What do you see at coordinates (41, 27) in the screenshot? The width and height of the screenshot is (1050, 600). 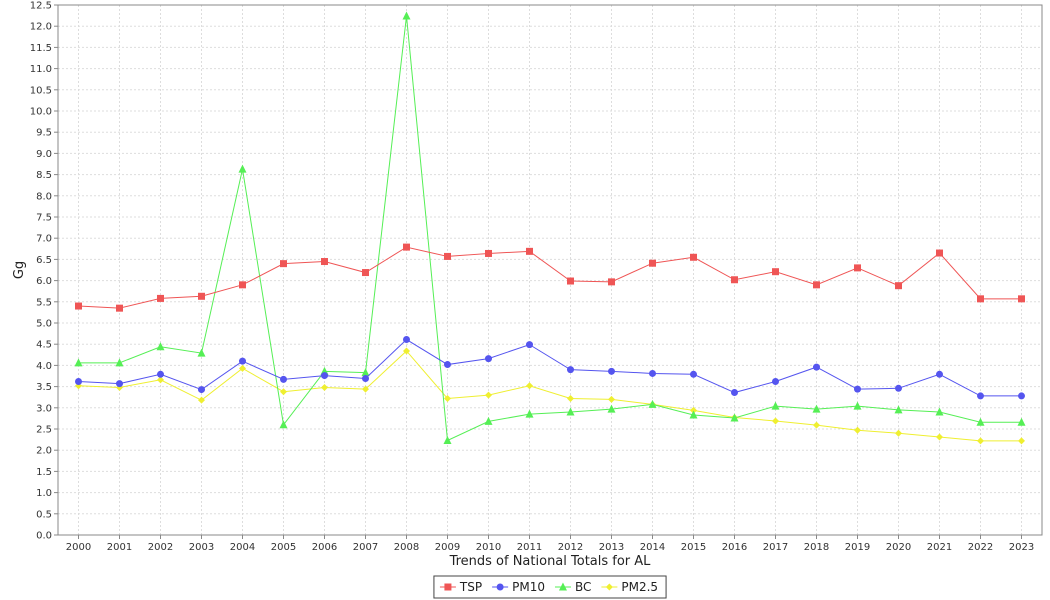 I see `y-tick-label: 12.0` at bounding box center [41, 27].